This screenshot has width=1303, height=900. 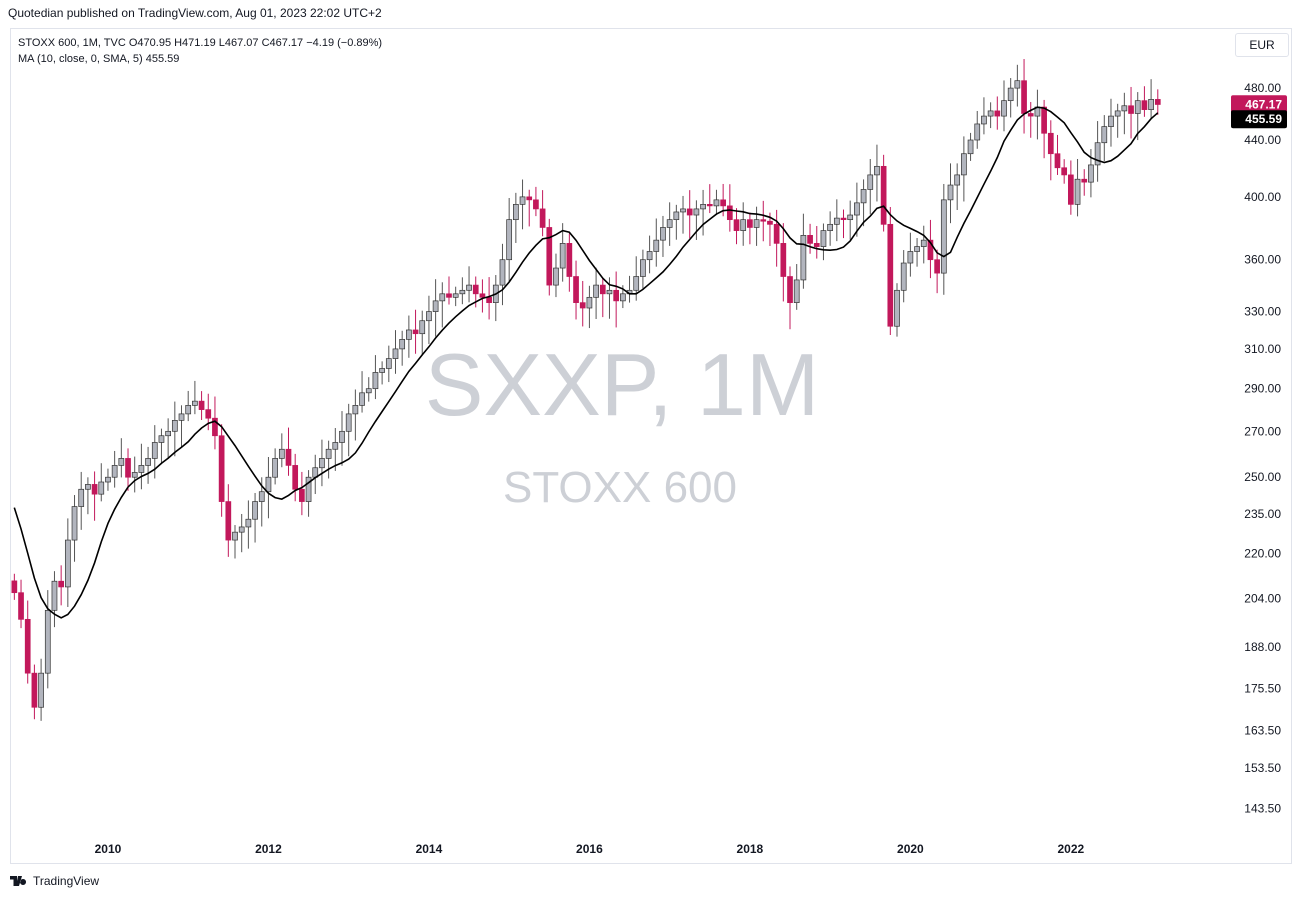 What do you see at coordinates (1262, 688) in the screenshot?
I see `y-tick-label: 175.50` at bounding box center [1262, 688].